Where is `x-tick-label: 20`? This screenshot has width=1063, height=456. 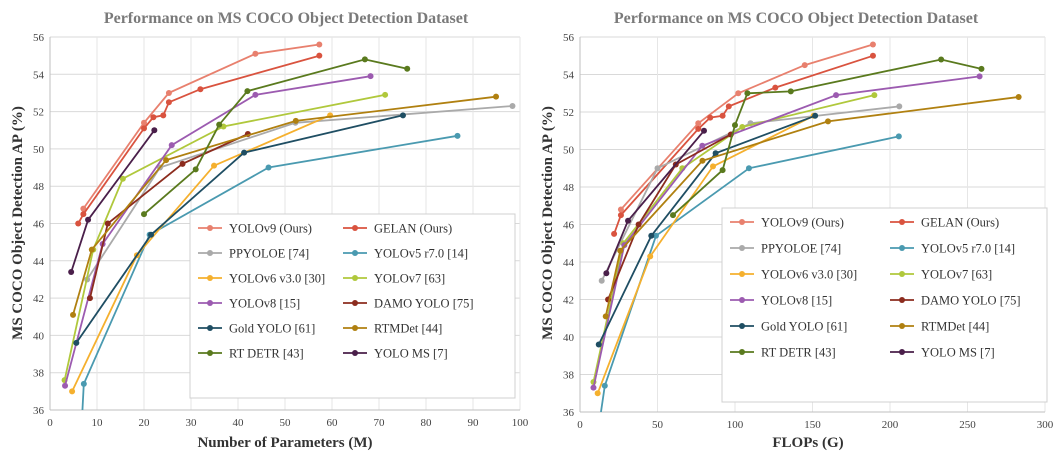 x-tick-label: 20 is located at coordinates (145, 423).